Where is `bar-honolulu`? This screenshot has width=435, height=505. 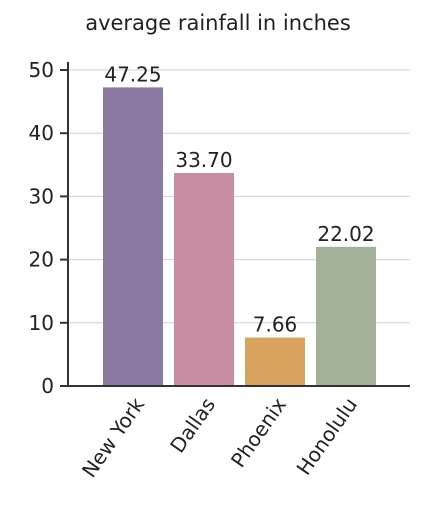
bar-honolulu is located at coordinates (346, 316).